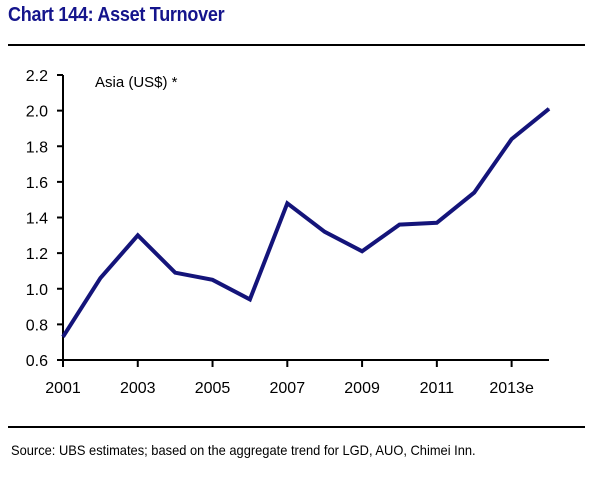 The image size is (600, 479). I want to click on x-tick-label: 2001, so click(63, 388).